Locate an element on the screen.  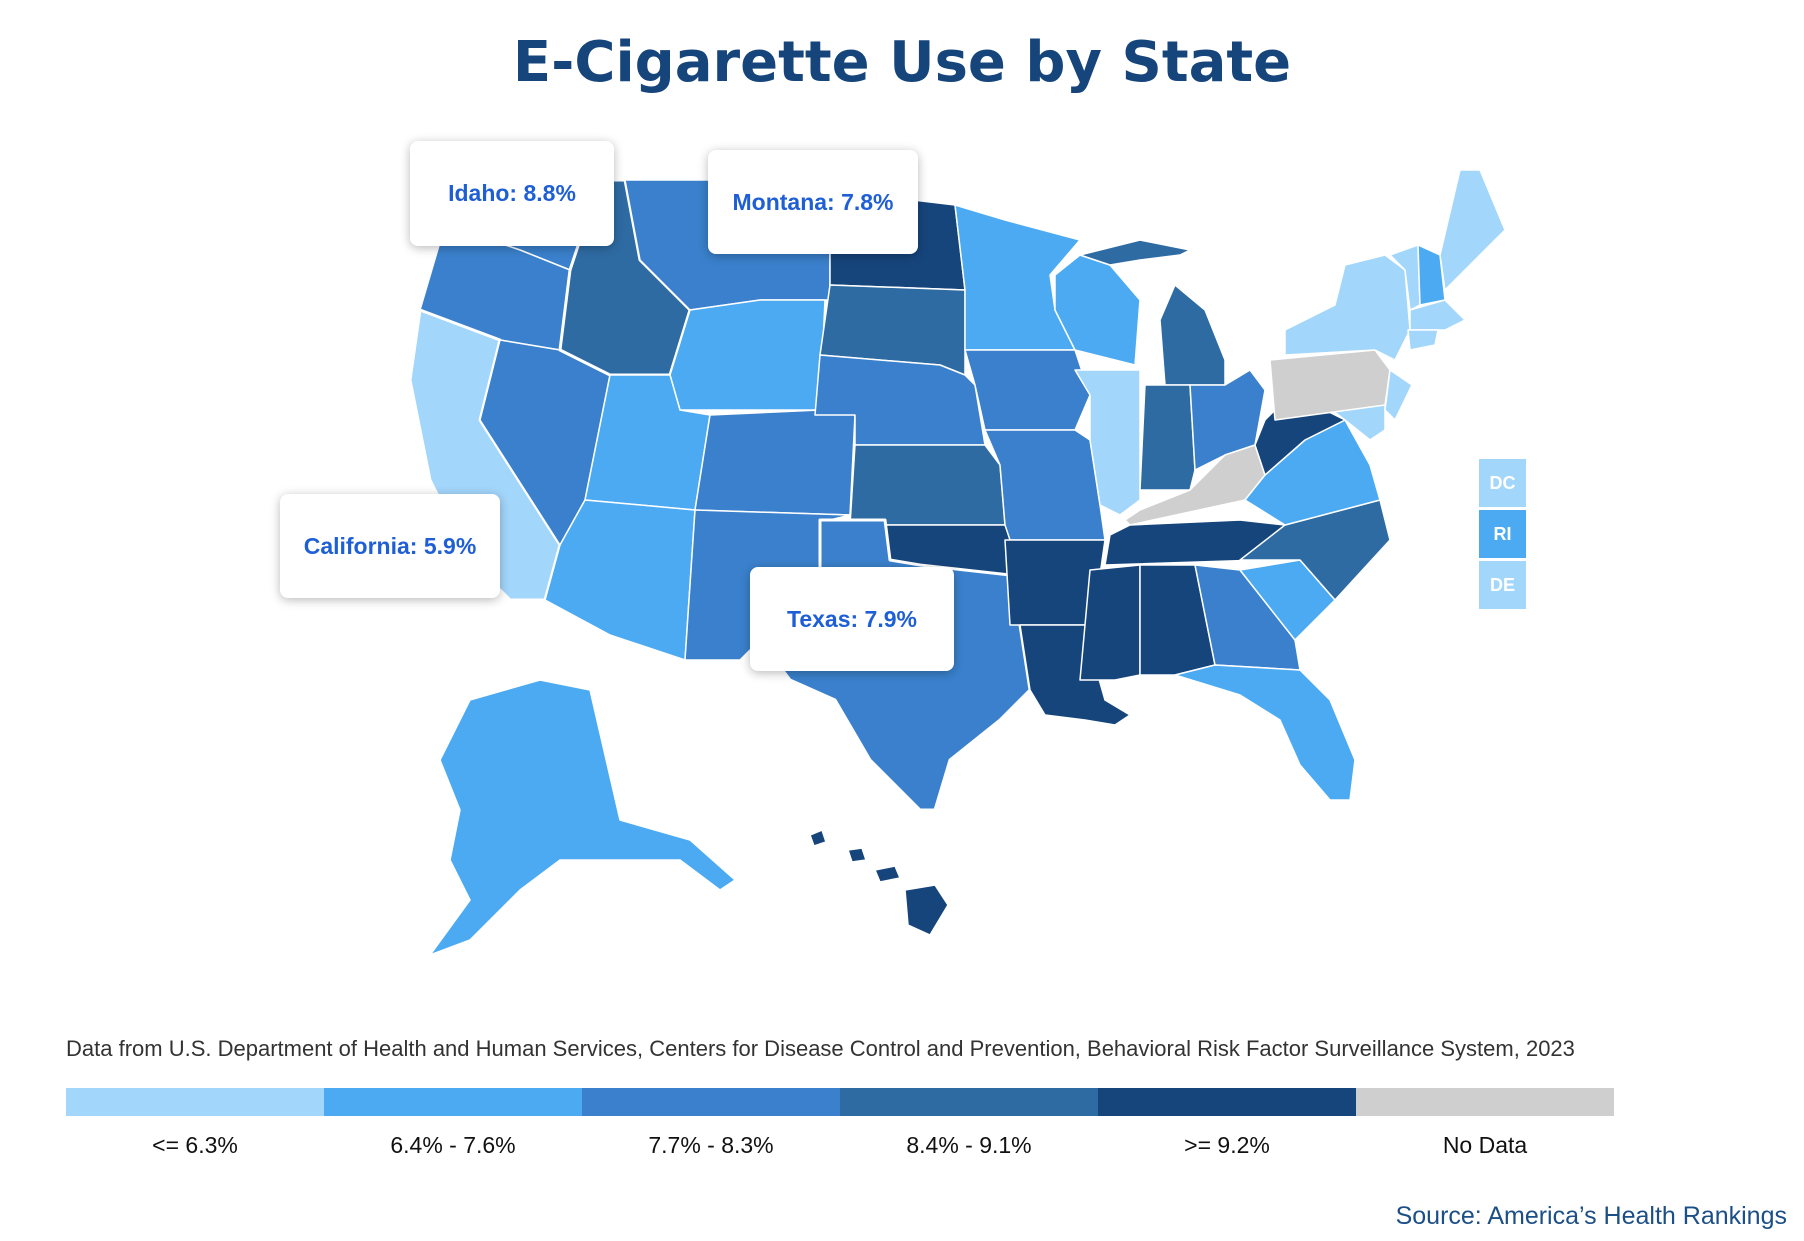
legend-label-2: 6.4% - 7.6% is located at coordinates (453, 1145).